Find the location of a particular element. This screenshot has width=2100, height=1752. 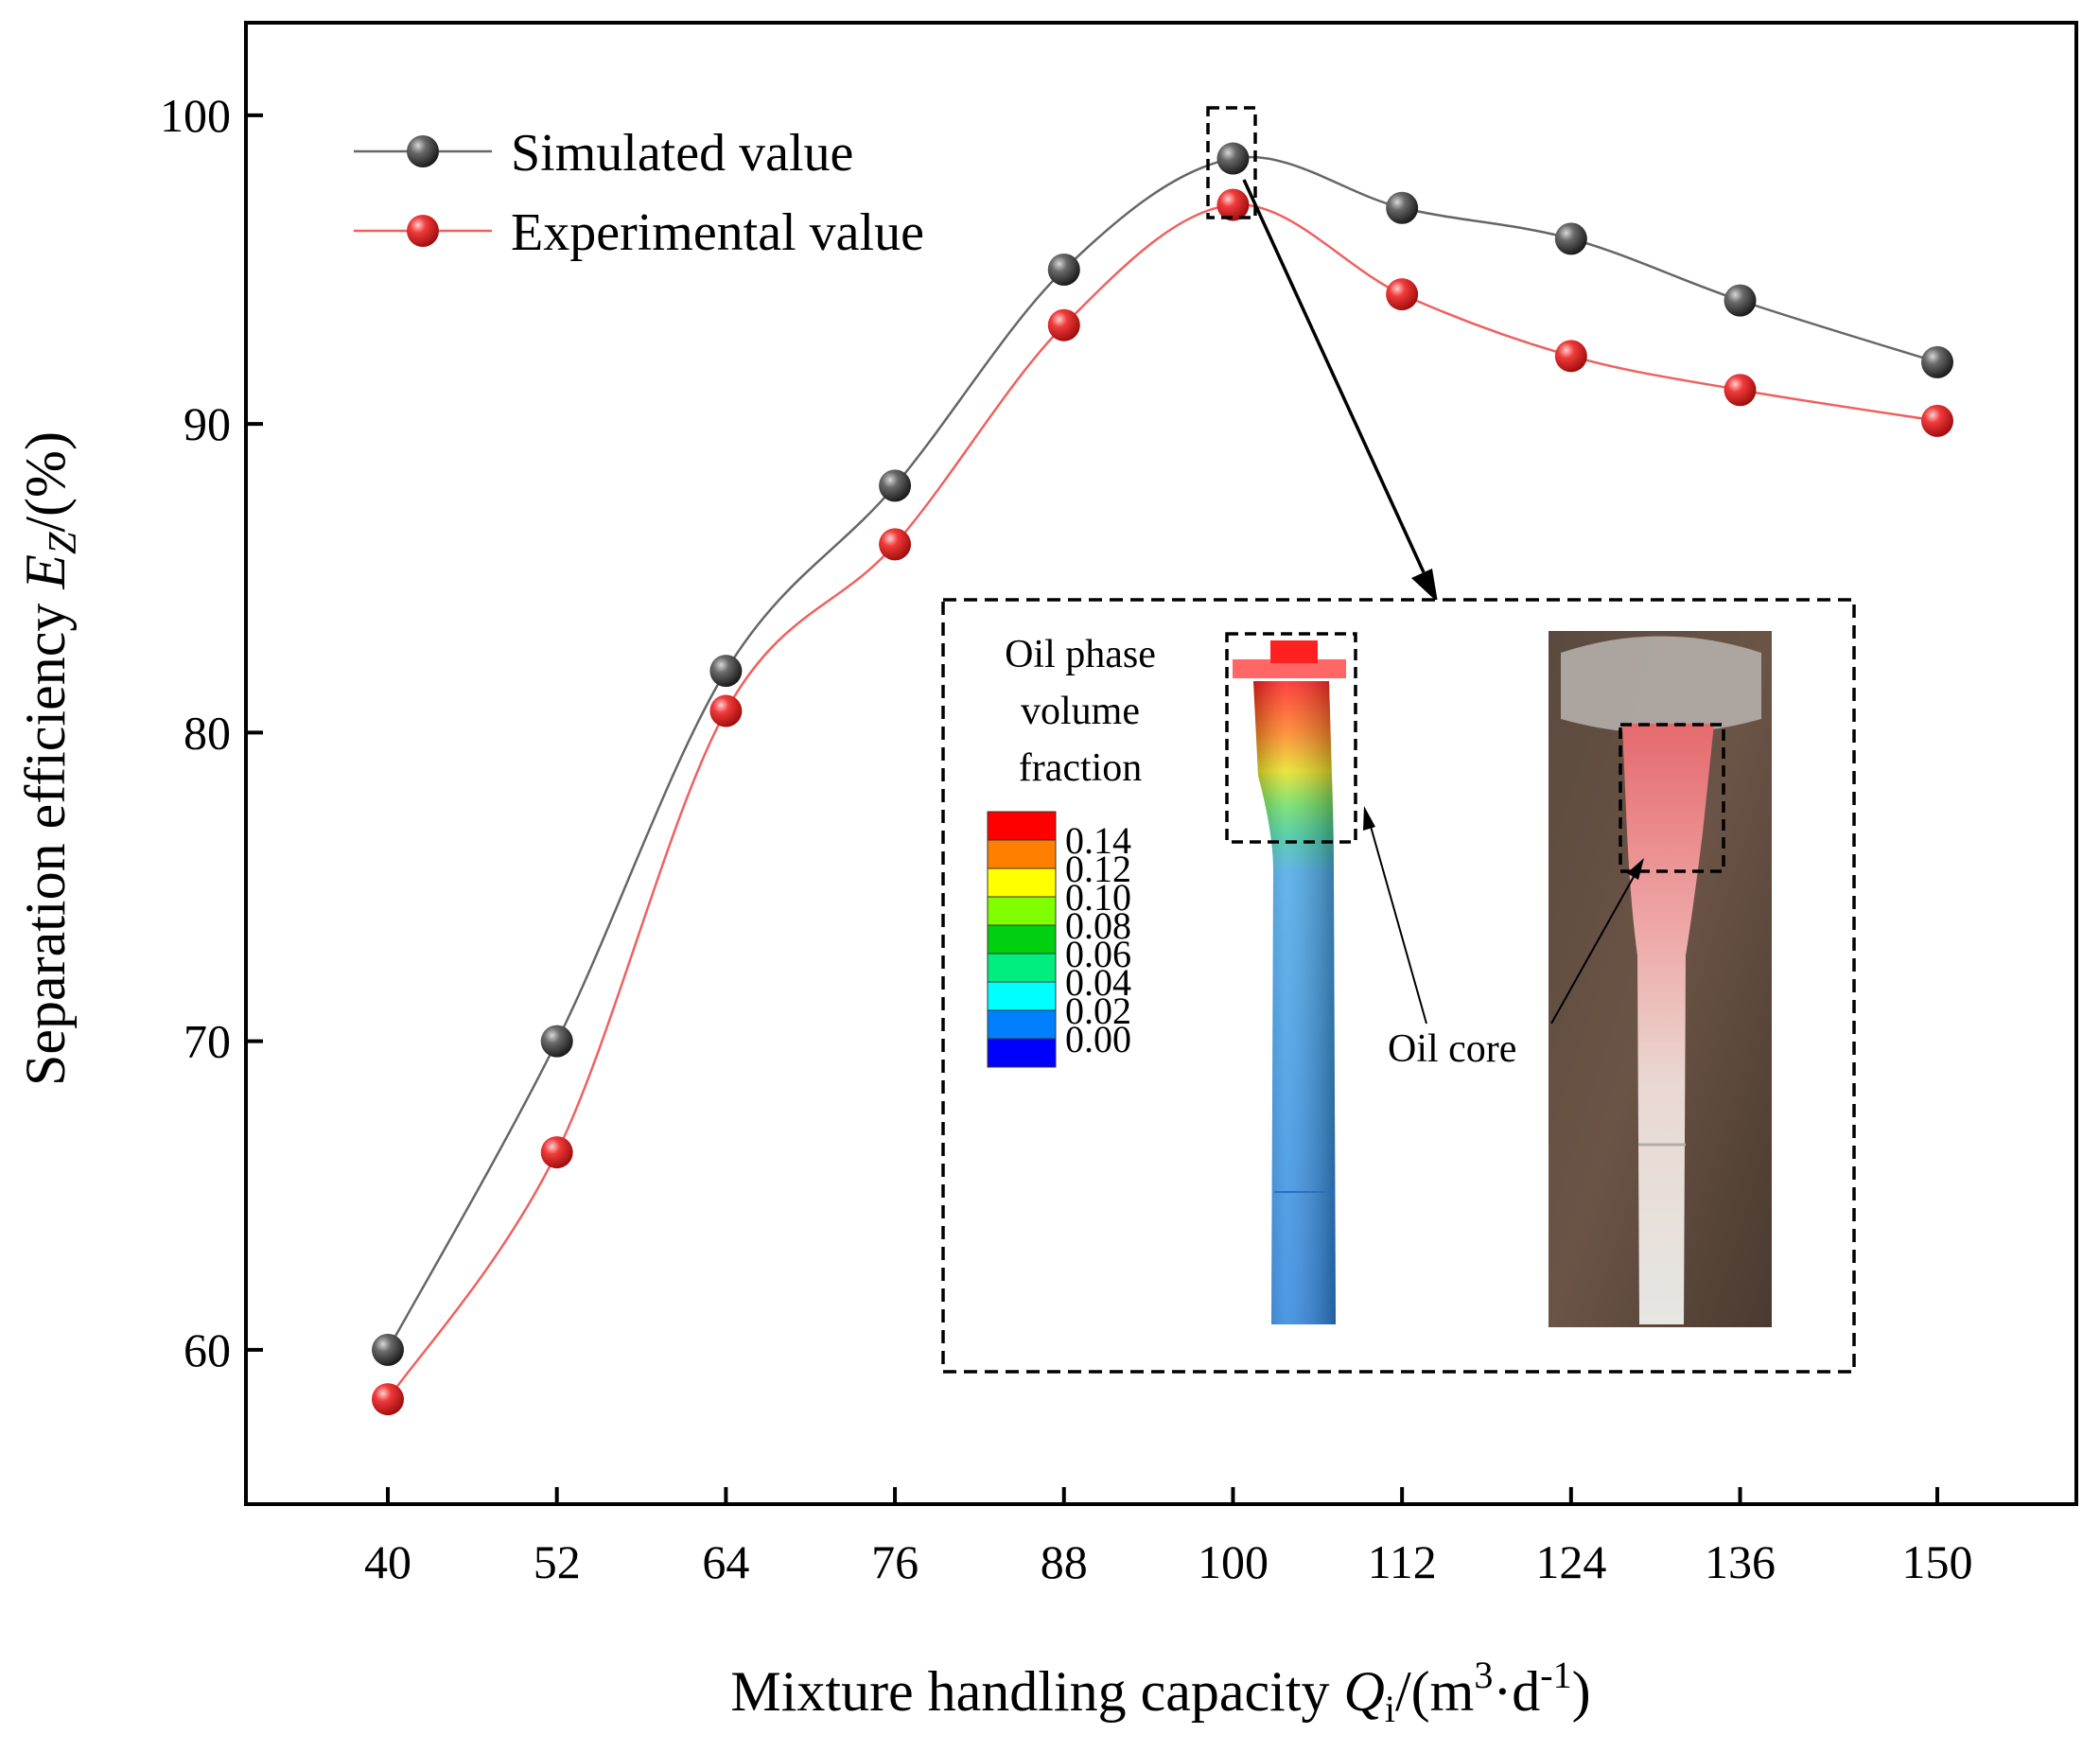

oil-core-arrowhead-right is located at coordinates (1635, 869).